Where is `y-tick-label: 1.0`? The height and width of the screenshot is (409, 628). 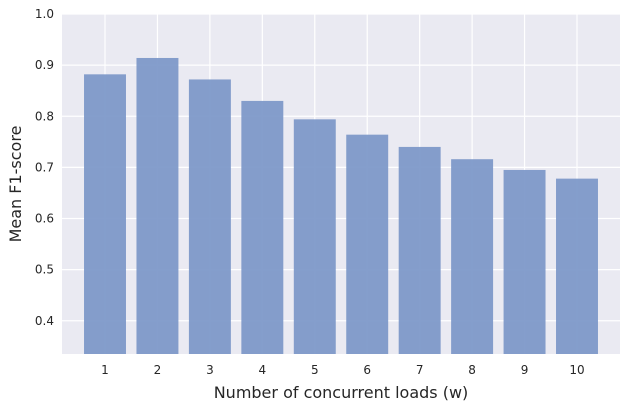 y-tick-label: 1.0 is located at coordinates (44, 14).